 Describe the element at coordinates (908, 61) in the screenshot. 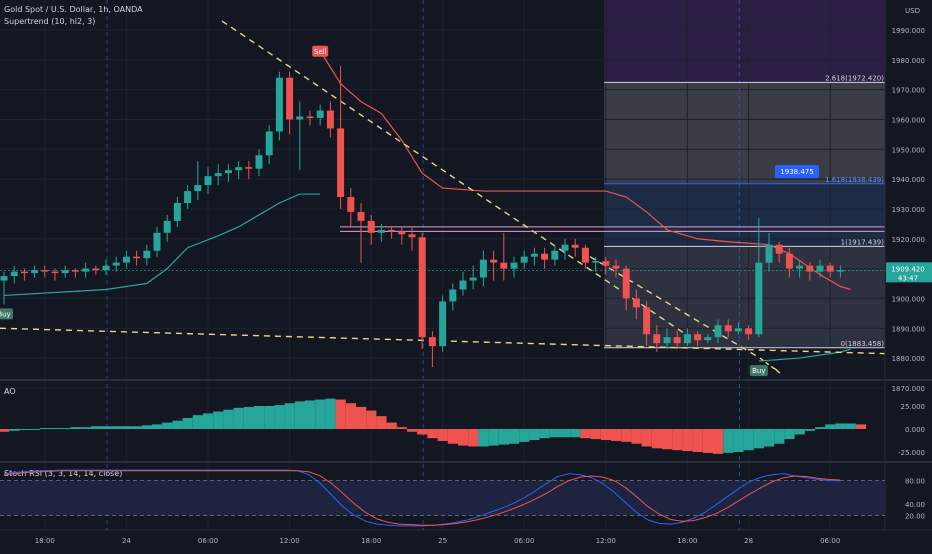

I see `price-tick: 1980.000` at that location.